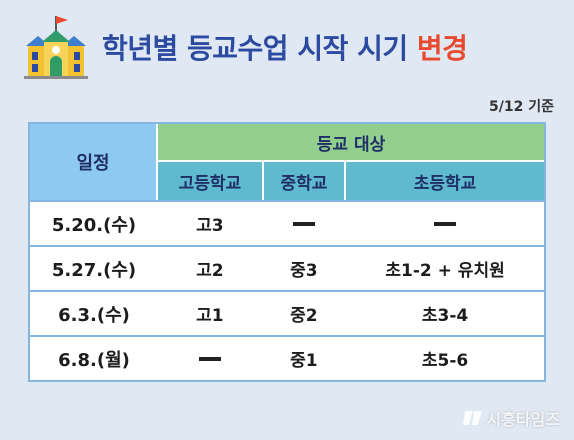 Image resolution: width=574 pixels, height=440 pixels. What do you see at coordinates (445, 180) in the screenshot?
I see `header-elementary-school: 초등학교` at bounding box center [445, 180].